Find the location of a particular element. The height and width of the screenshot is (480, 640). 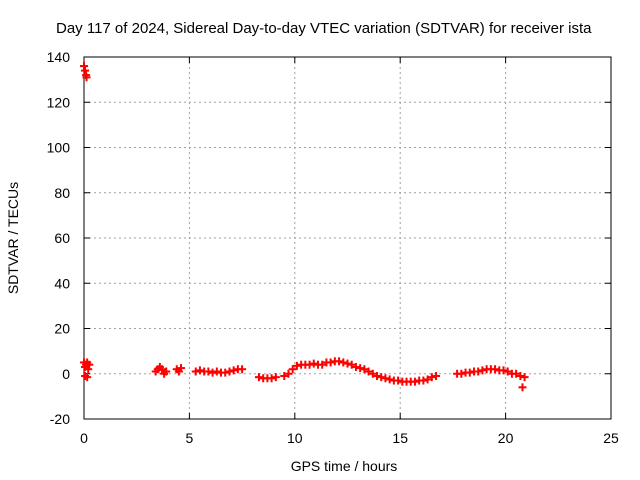

y-tick-label: 80 is located at coordinates (62, 193).